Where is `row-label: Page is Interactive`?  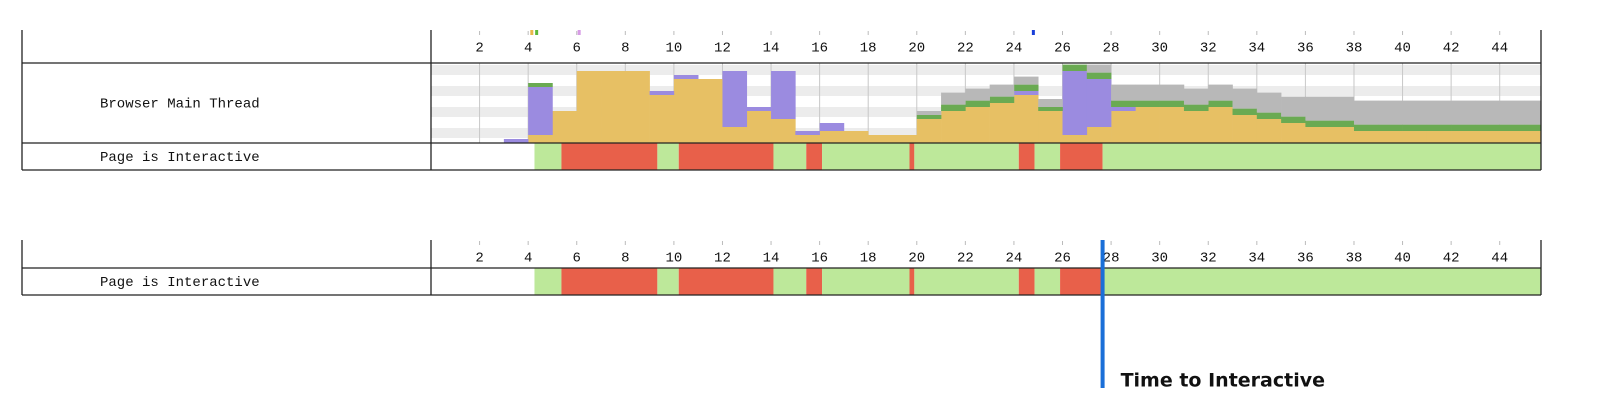 row-label: Page is Interactive is located at coordinates (180, 158).